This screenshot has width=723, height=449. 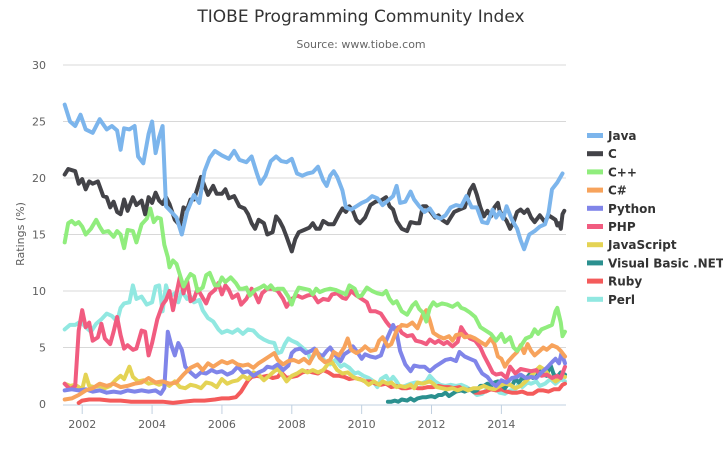 What do you see at coordinates (42, 348) in the screenshot?
I see `y-tick-label: 5` at bounding box center [42, 348].